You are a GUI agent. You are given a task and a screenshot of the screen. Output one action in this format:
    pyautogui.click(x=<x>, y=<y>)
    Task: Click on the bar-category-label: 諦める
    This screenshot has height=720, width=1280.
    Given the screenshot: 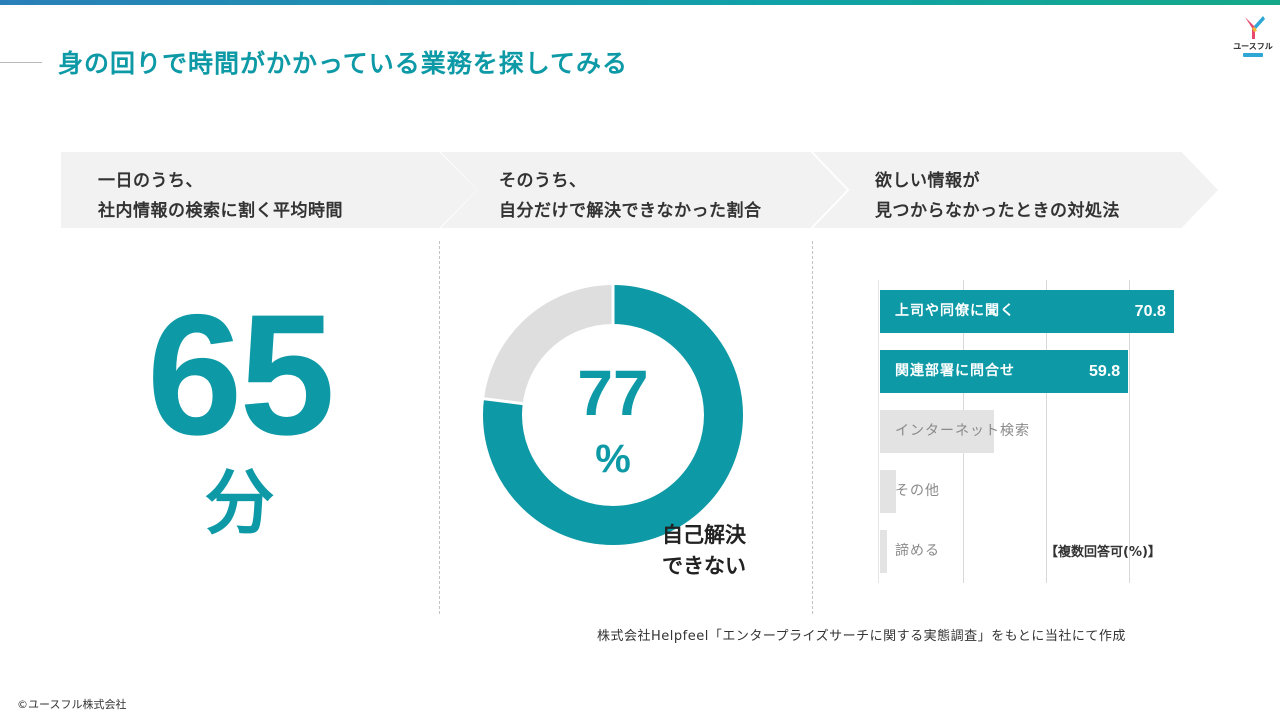 What is the action you would take?
    pyautogui.click(x=917, y=551)
    